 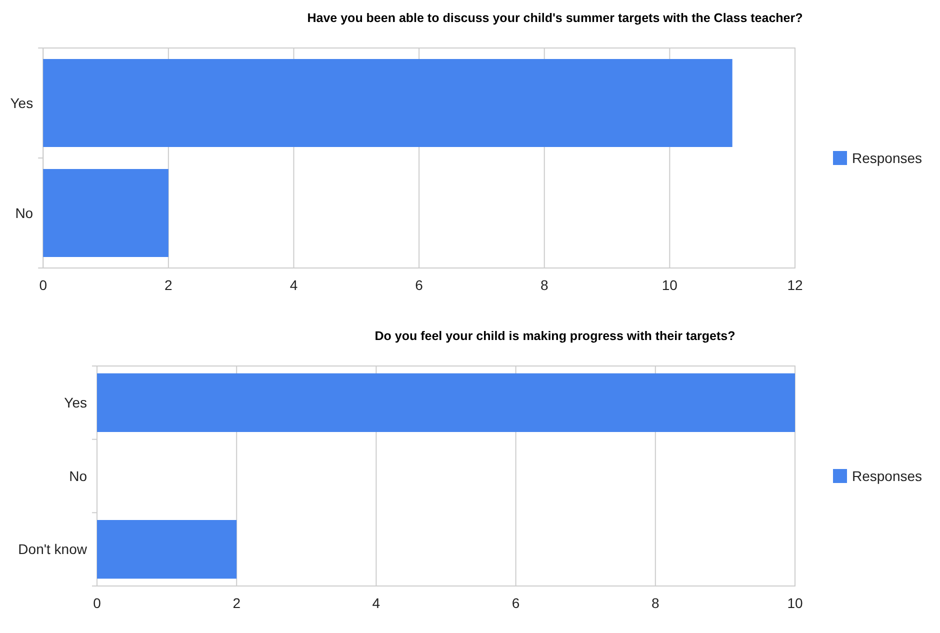 I want to click on chart-title: Have you been able to discuss your child's summer targets with the Class teacher?, so click(x=555, y=18).